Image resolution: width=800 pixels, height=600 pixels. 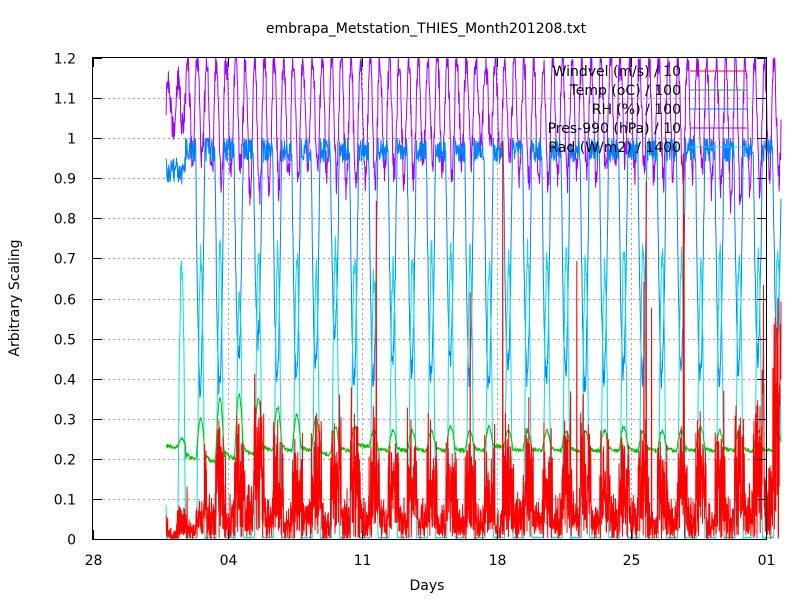 I want to click on y-tick-label: 0.5, so click(x=65, y=341).